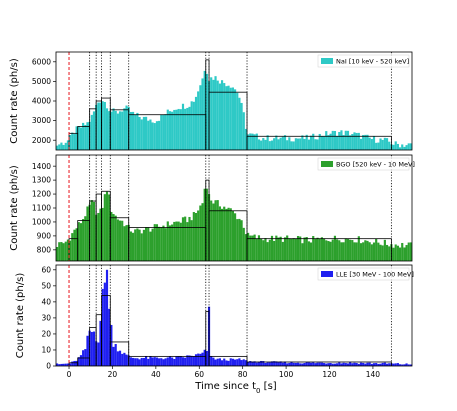 This screenshot has width=457, height=411. Describe the element at coordinates (327, 61) in the screenshot. I see `legend-swatch` at that location.